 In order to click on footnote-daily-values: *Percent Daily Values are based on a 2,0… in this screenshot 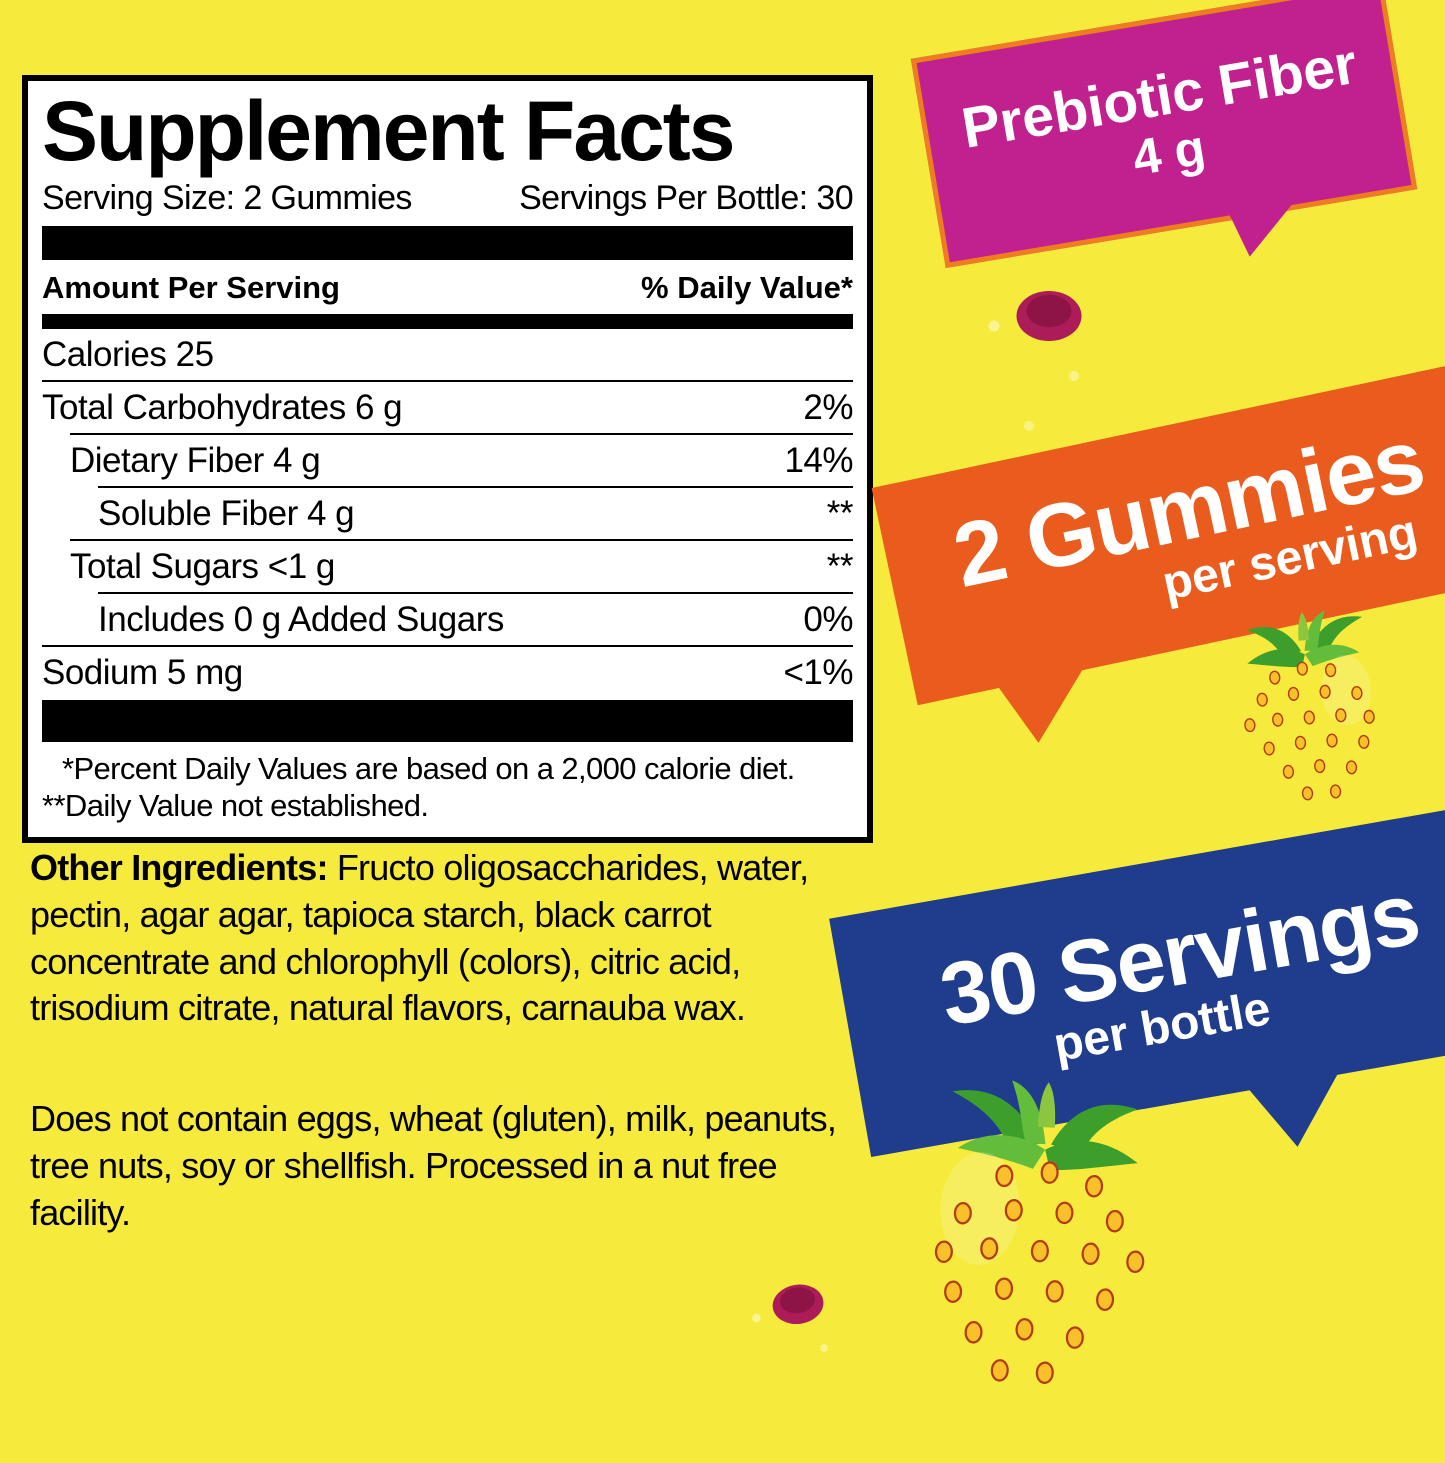, I will do `click(428, 768)`.